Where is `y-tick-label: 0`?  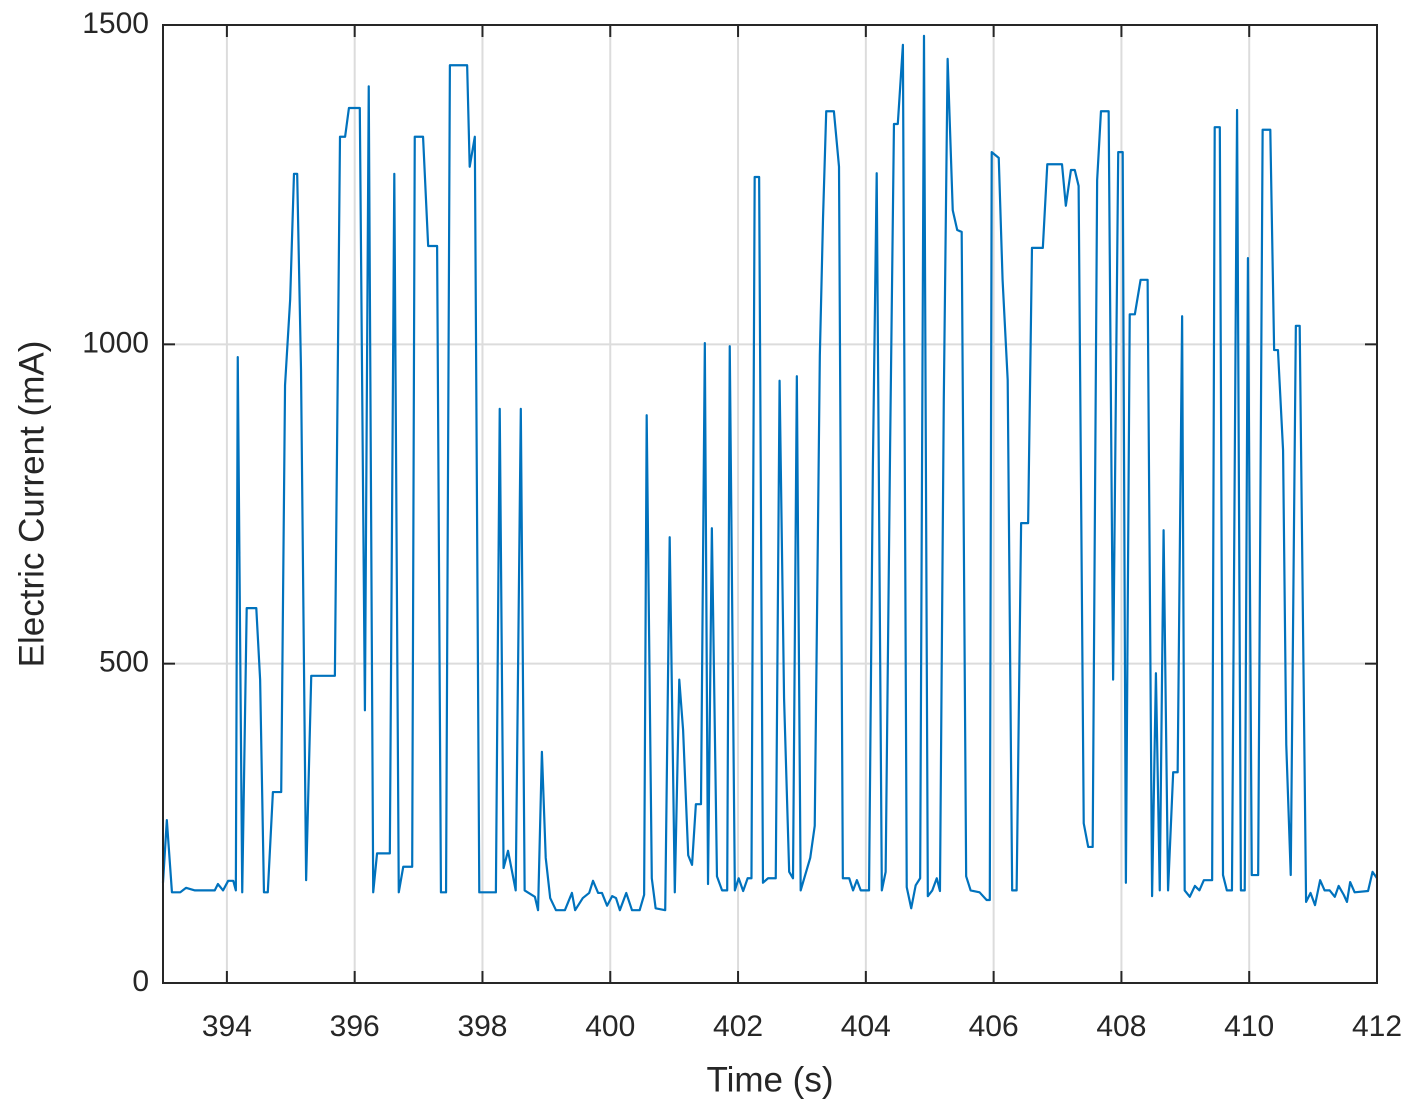
y-tick-label: 0 is located at coordinates (140, 981).